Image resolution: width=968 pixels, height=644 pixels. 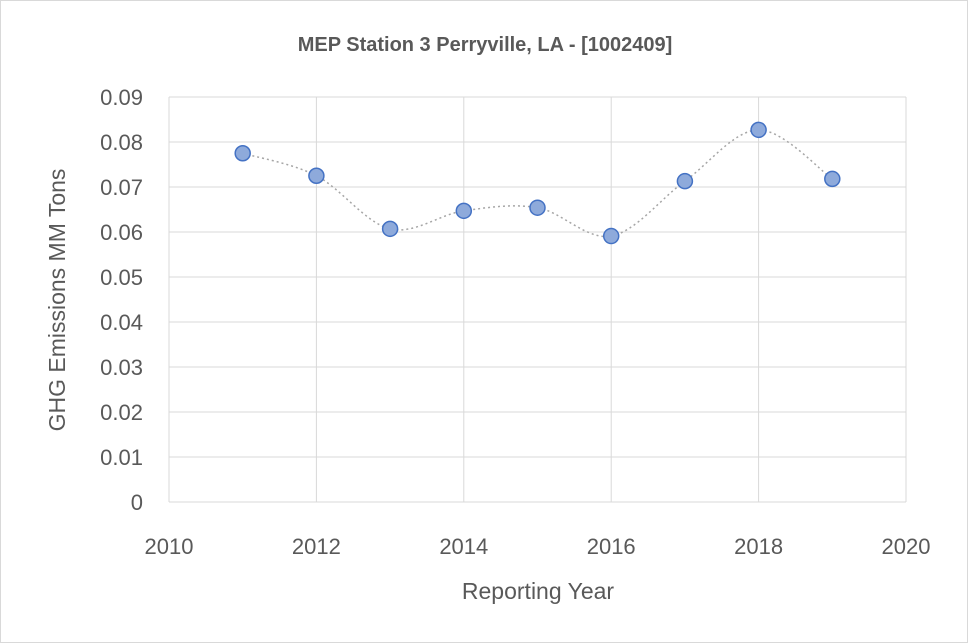 What do you see at coordinates (121, 322) in the screenshot?
I see `y-tick-label: 0.04` at bounding box center [121, 322].